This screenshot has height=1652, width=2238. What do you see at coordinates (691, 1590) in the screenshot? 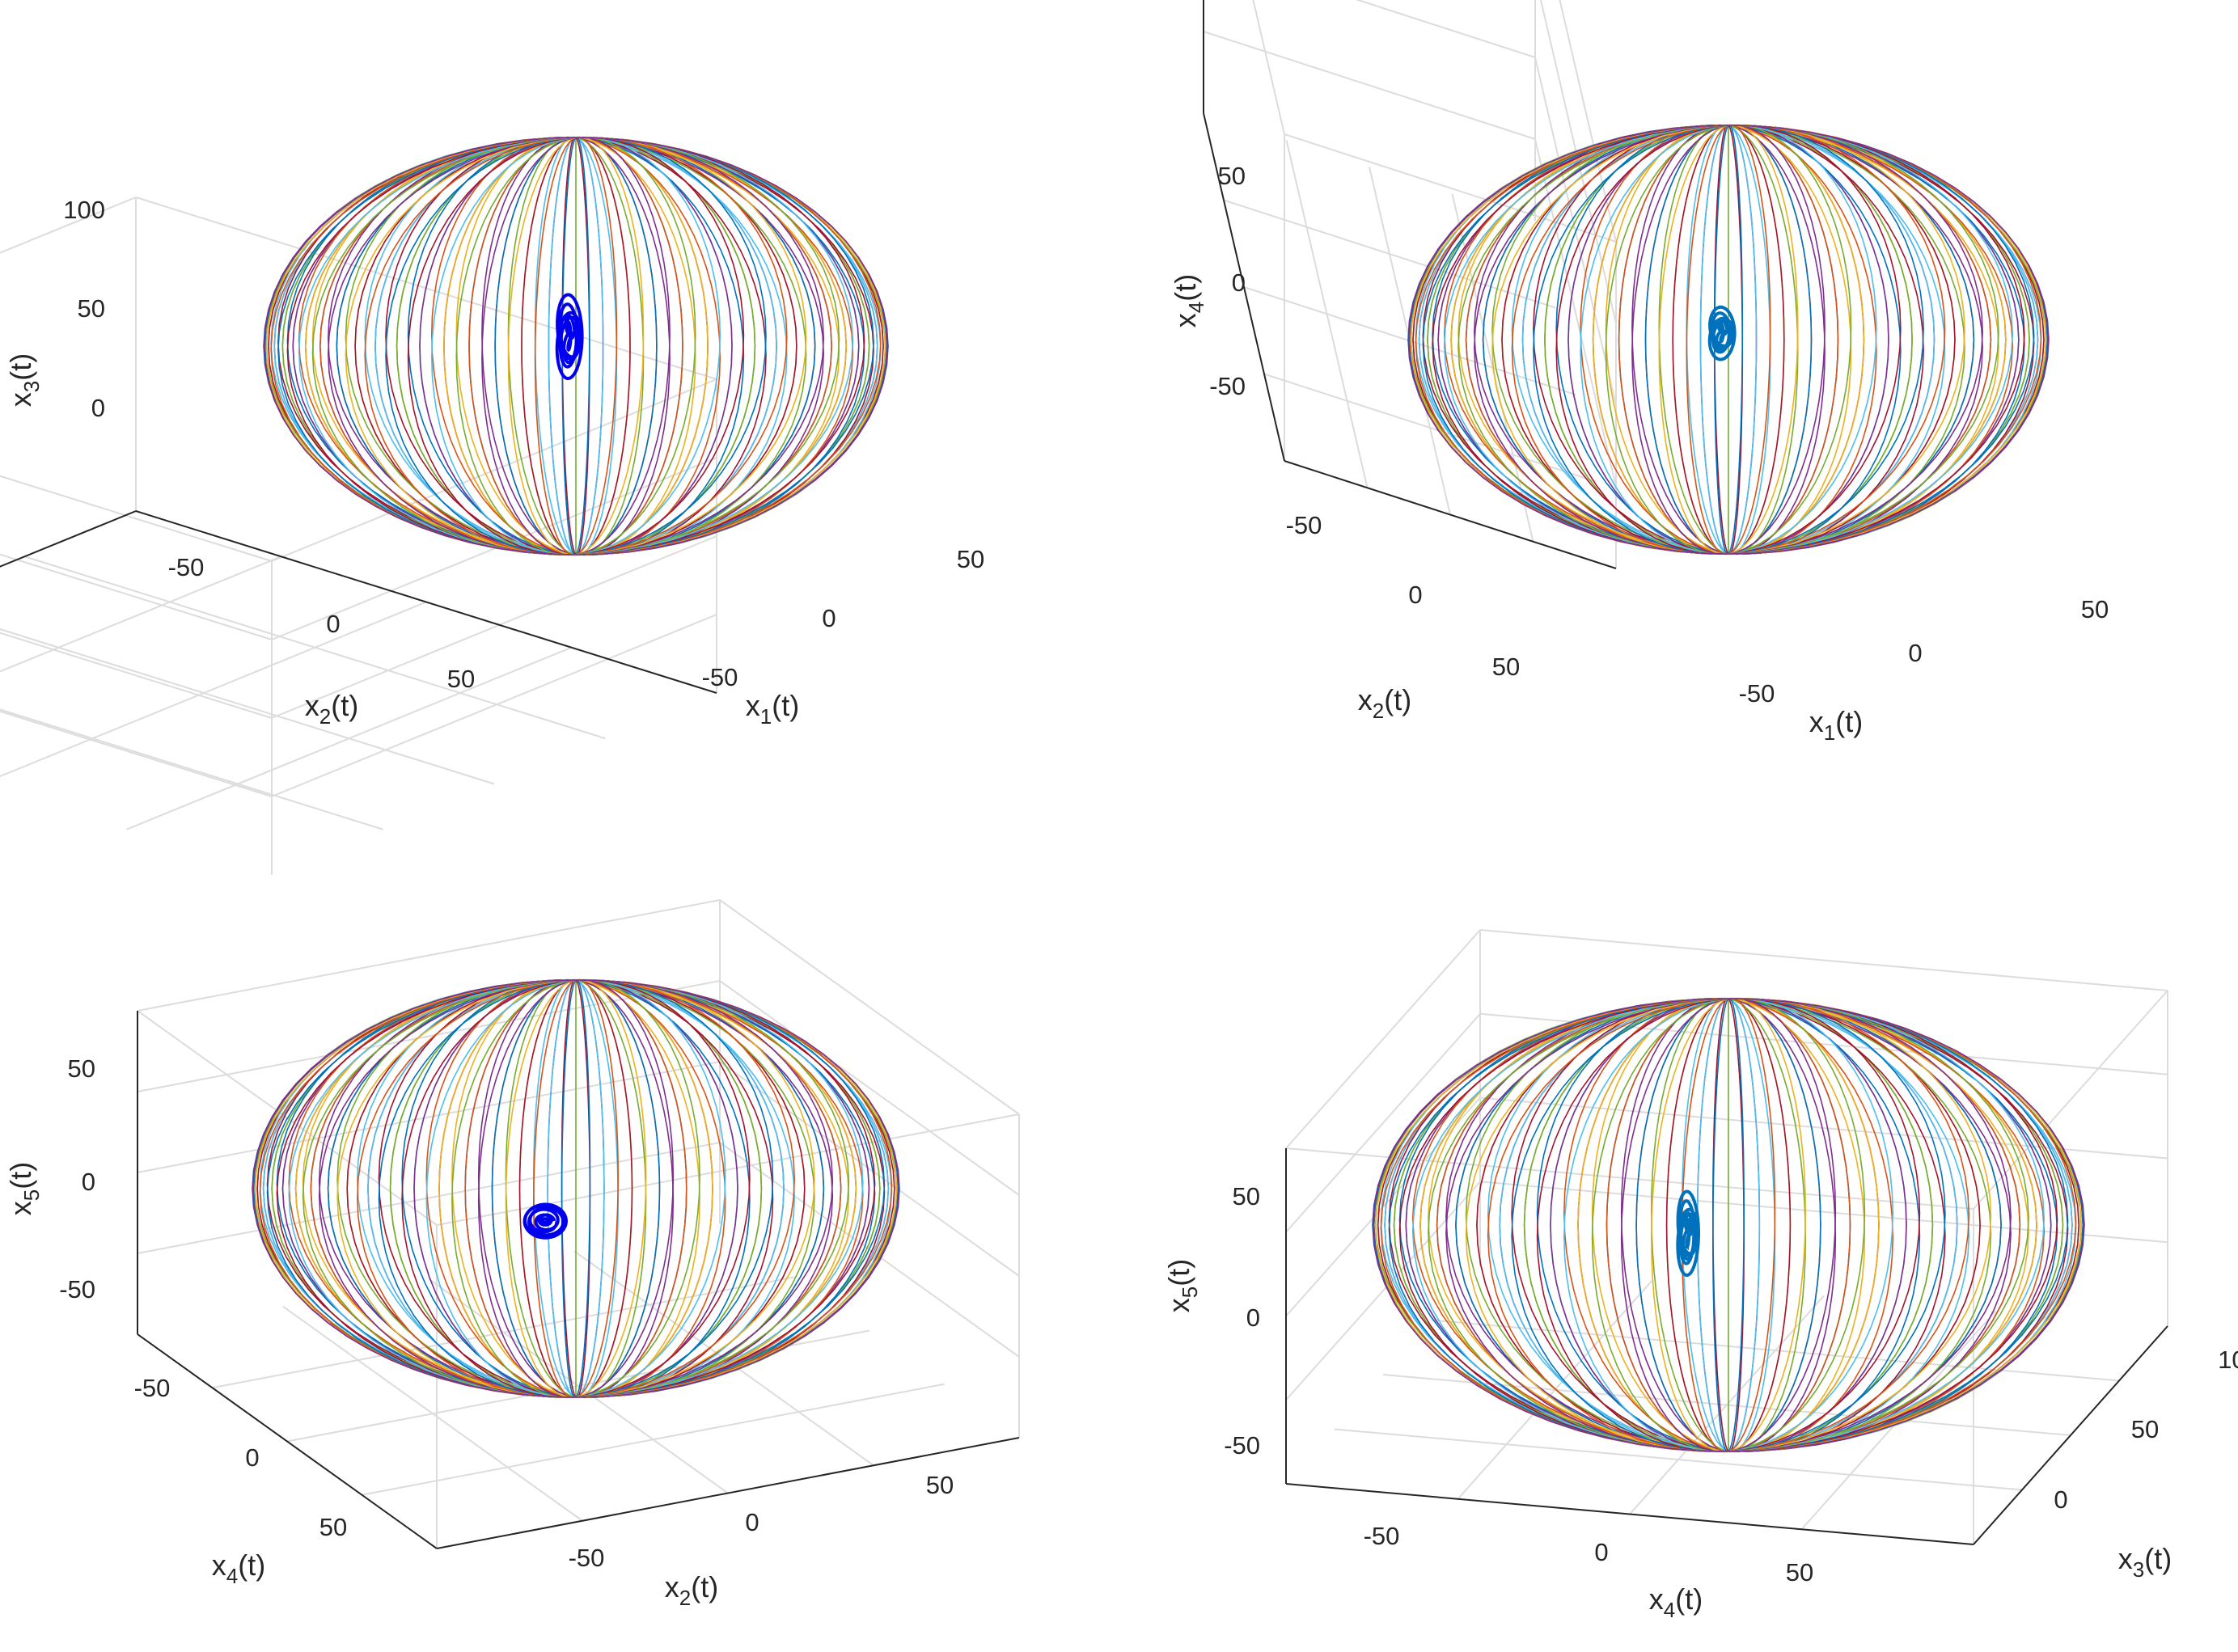
I see `x-axis-label-3: x2(t)` at bounding box center [691, 1590].